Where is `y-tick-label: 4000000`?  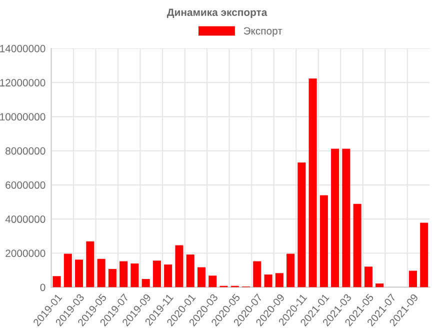 y-tick-label: 4000000 is located at coordinates (25, 219).